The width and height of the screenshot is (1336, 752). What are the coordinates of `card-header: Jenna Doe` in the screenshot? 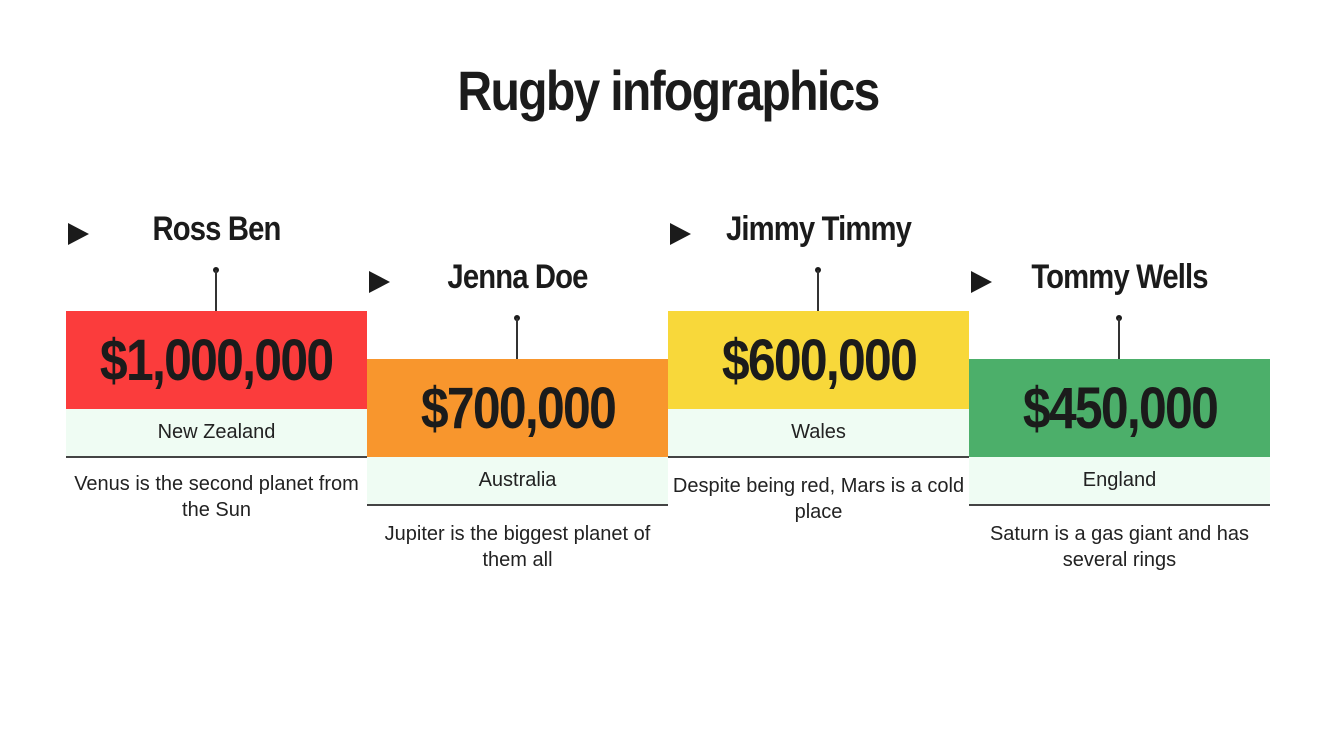 It's located at (517, 283).